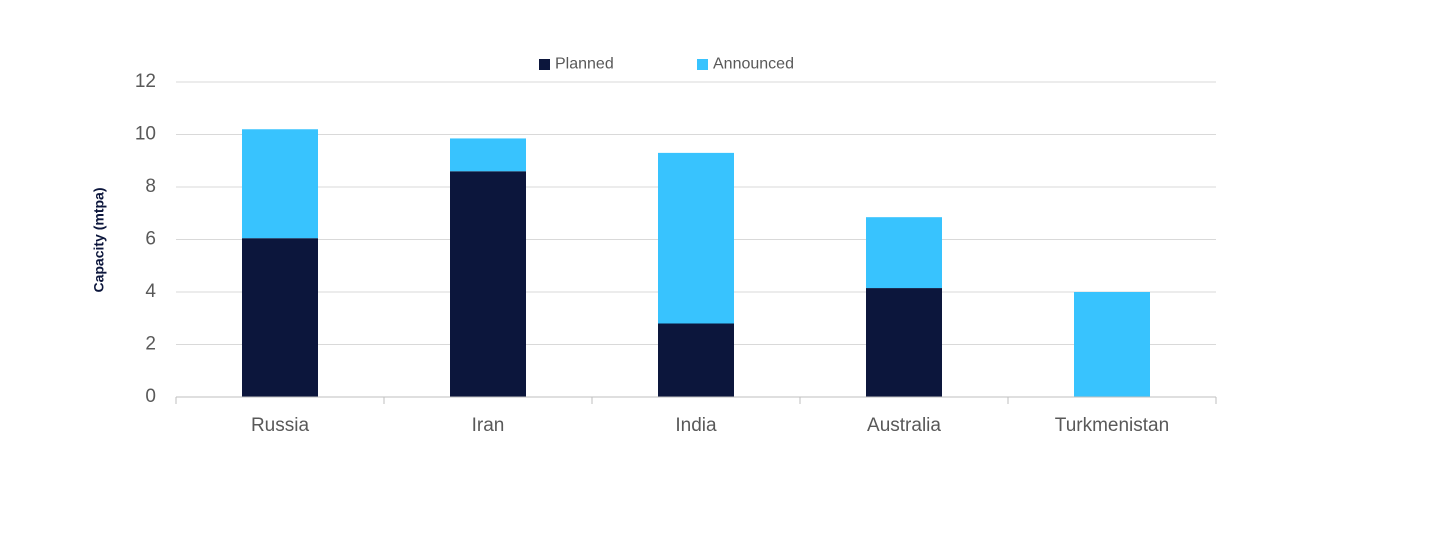 This screenshot has height=545, width=1434. What do you see at coordinates (753, 64) in the screenshot?
I see `legend-label-announced: Announced` at bounding box center [753, 64].